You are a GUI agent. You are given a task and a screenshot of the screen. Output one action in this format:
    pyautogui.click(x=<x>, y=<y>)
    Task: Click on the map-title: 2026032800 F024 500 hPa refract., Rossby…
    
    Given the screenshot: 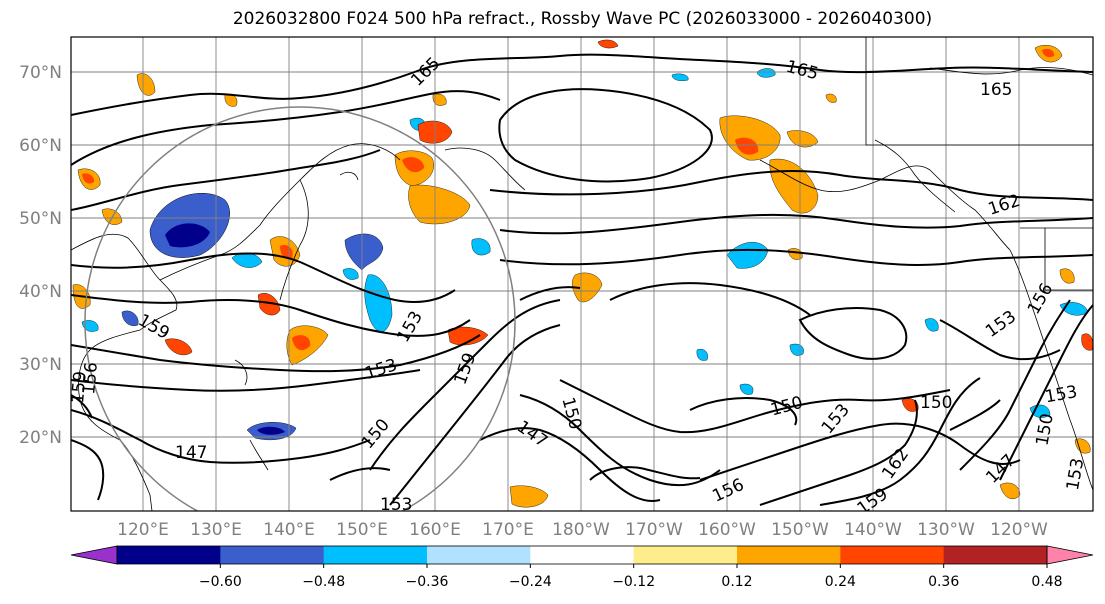 What is the action you would take?
    pyautogui.click(x=582, y=19)
    